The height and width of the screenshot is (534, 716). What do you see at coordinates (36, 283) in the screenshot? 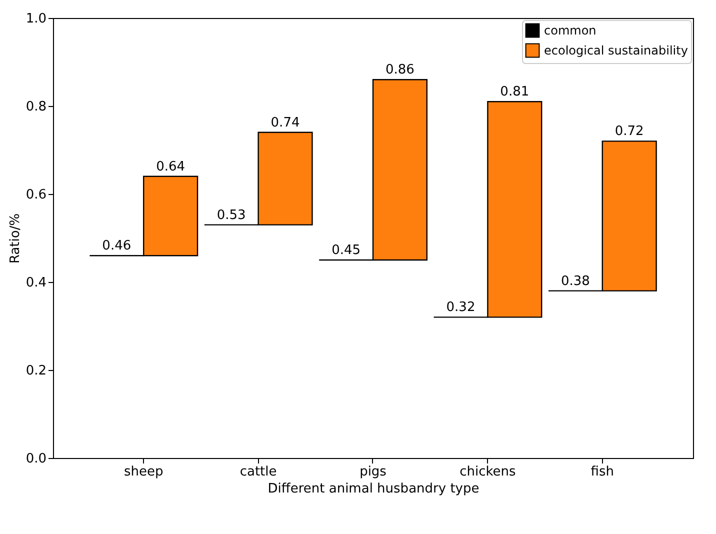
I see `y-tick-label: 0.4` at bounding box center [36, 283].